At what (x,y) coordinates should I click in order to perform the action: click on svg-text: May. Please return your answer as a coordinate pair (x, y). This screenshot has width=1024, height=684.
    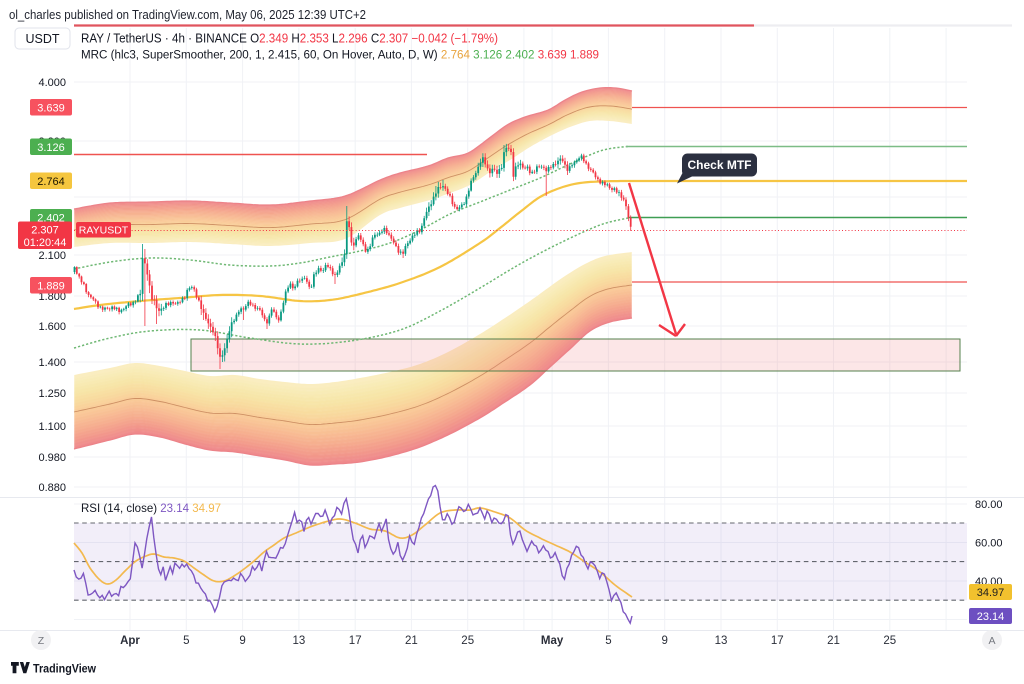
    Looking at the image, I should click on (552, 641).